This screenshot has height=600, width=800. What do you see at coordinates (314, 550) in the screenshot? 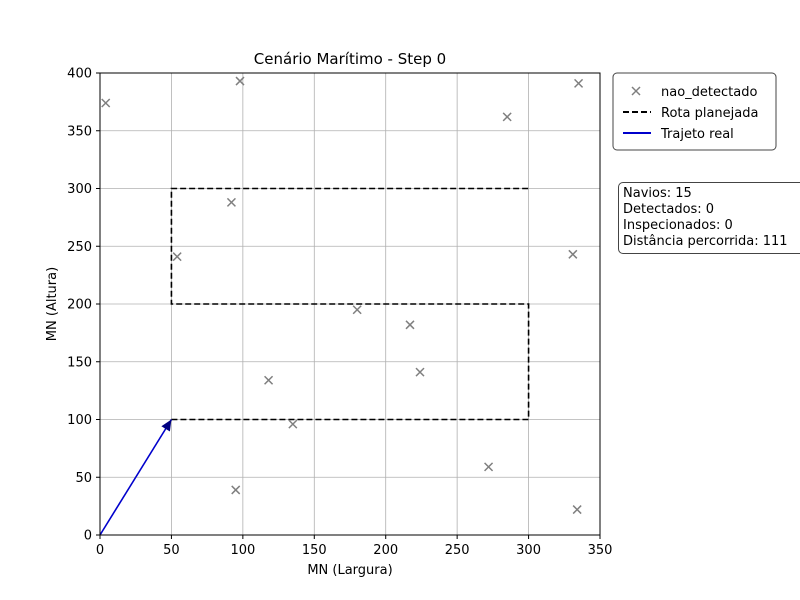
I see `x-tick-label: 150` at bounding box center [314, 550].